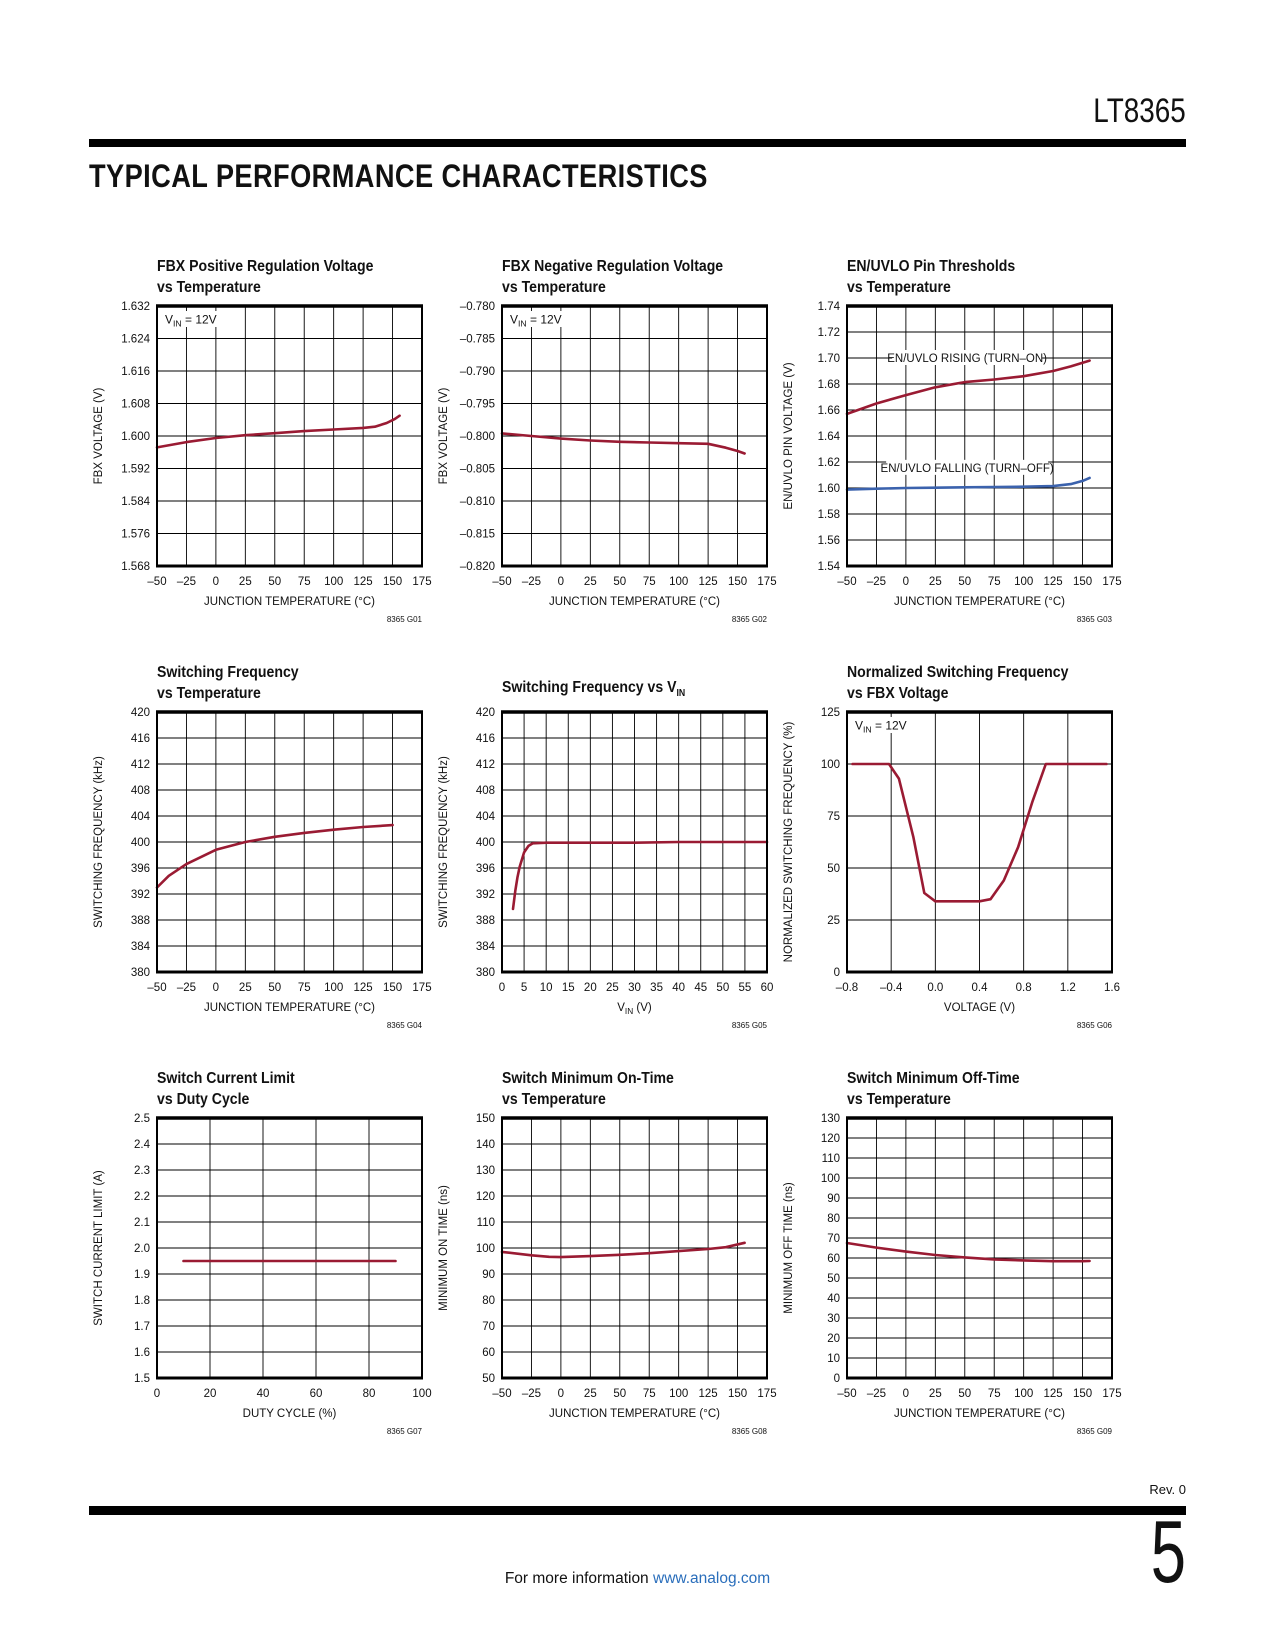  I want to click on svg-text: 2.1, so click(142, 1223).